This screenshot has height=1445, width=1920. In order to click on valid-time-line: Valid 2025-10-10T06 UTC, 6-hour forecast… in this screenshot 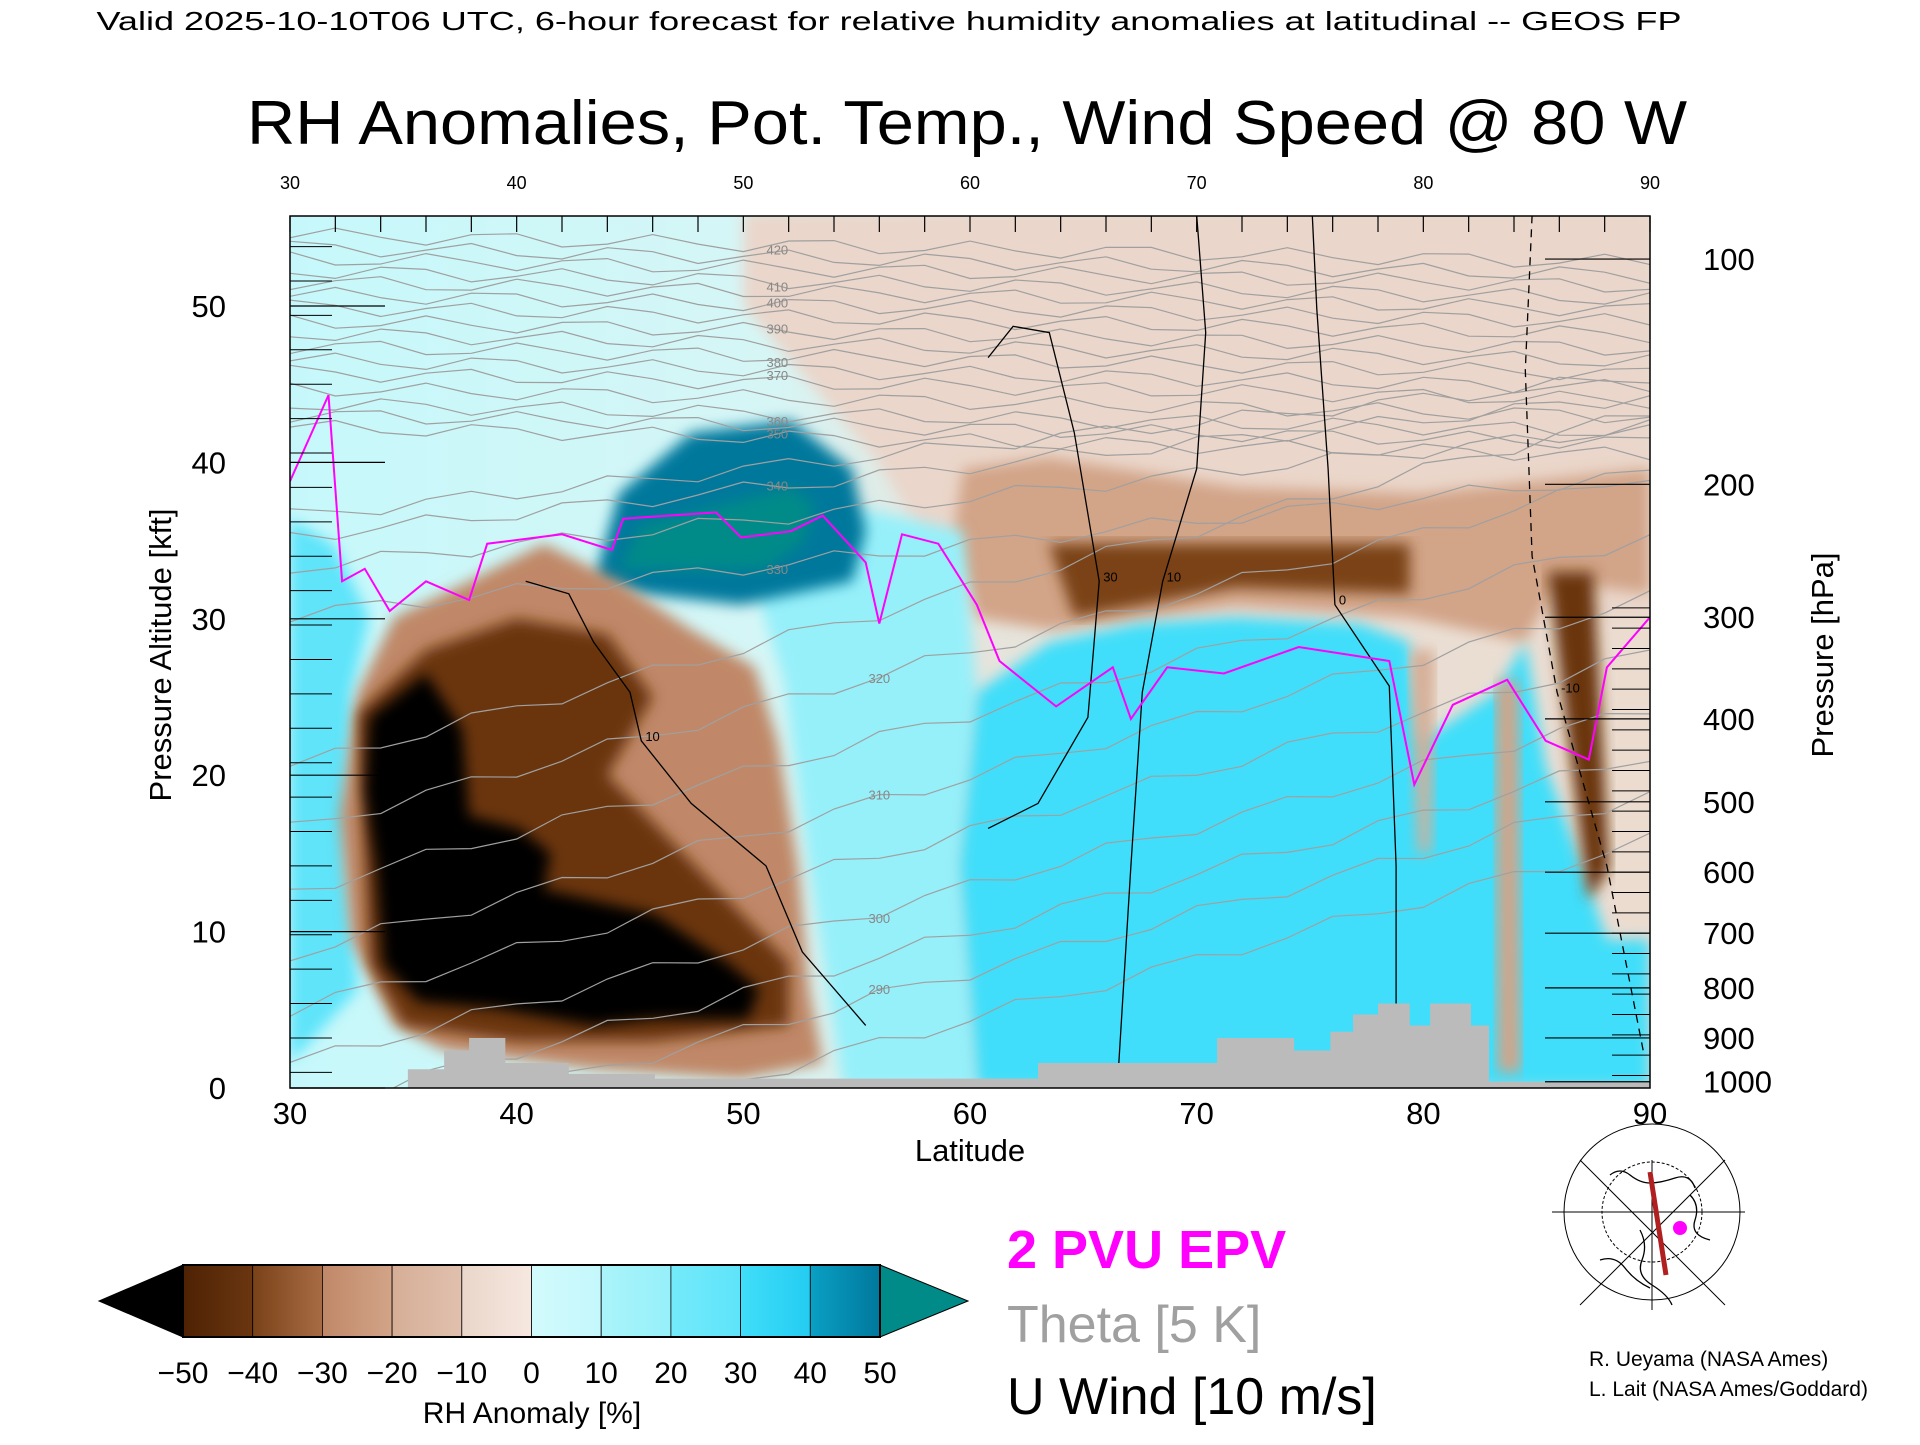, I will do `click(889, 21)`.